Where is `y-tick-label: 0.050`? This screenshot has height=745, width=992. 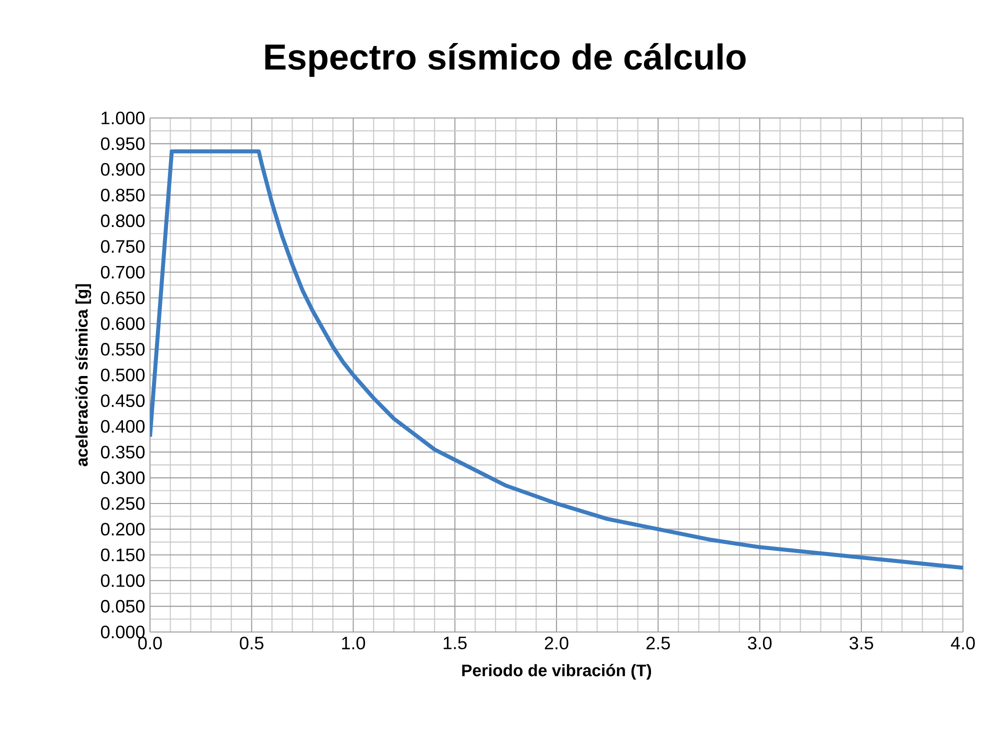 y-tick-label: 0.050 is located at coordinates (122, 606).